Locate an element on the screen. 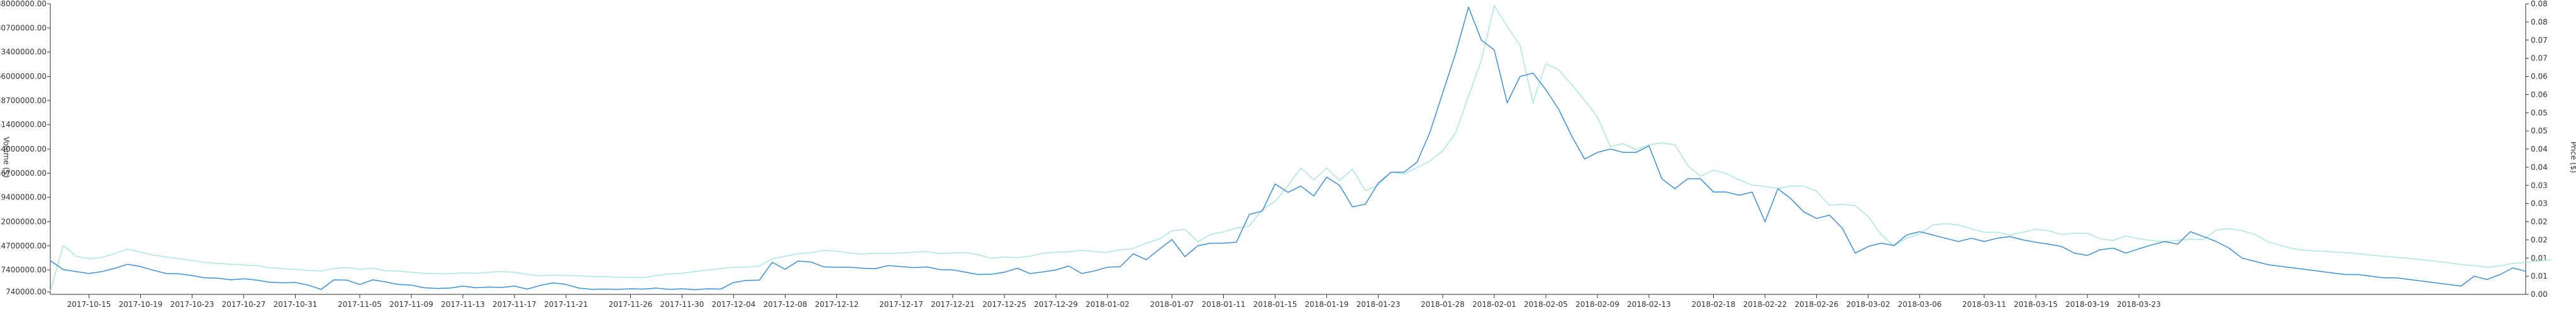  x-tick-label: 2018-03-23 is located at coordinates (2139, 304).